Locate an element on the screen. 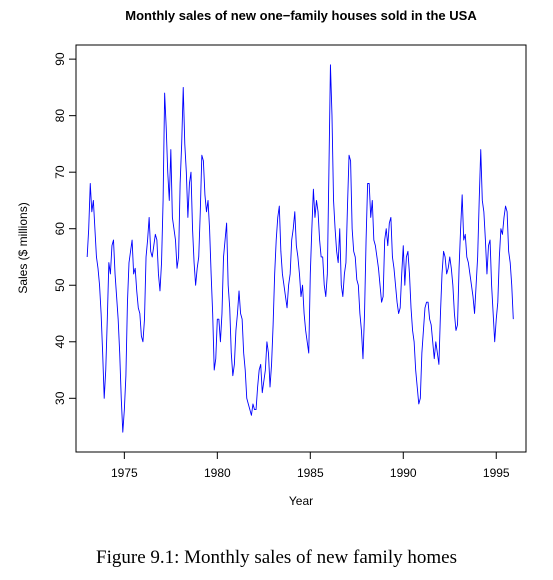  y-tick-label: 80 is located at coordinates (60, 116).